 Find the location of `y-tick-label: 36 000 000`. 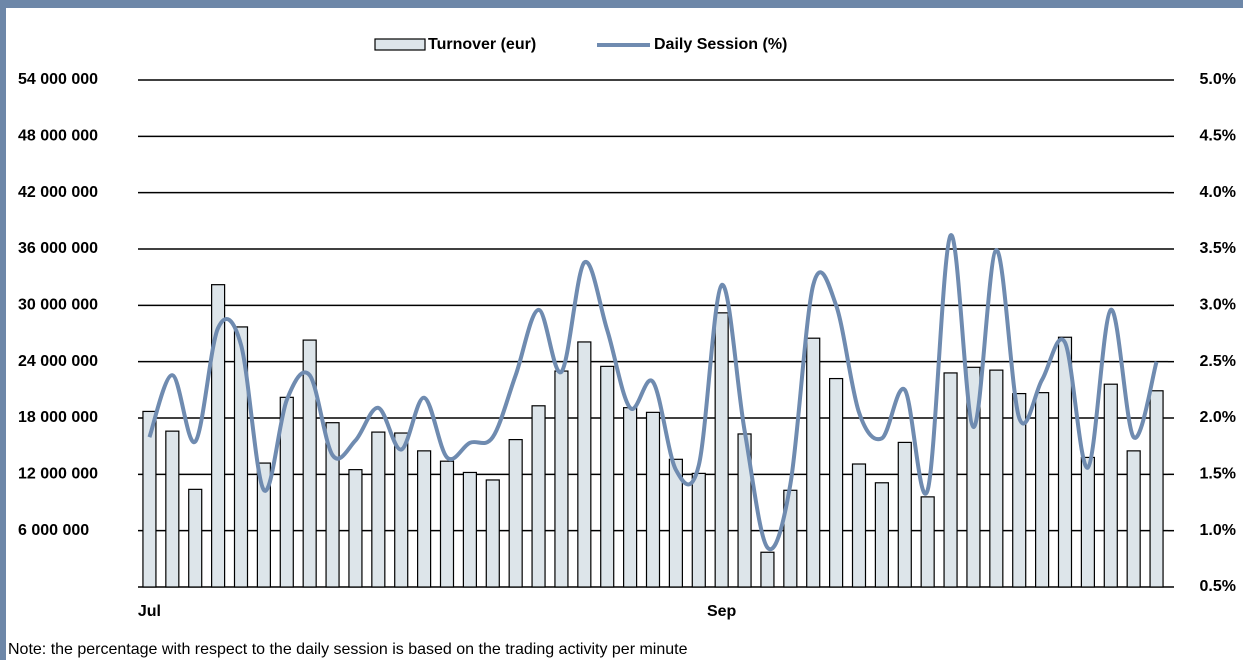

y-tick-label: 36 000 000 is located at coordinates (58, 248).